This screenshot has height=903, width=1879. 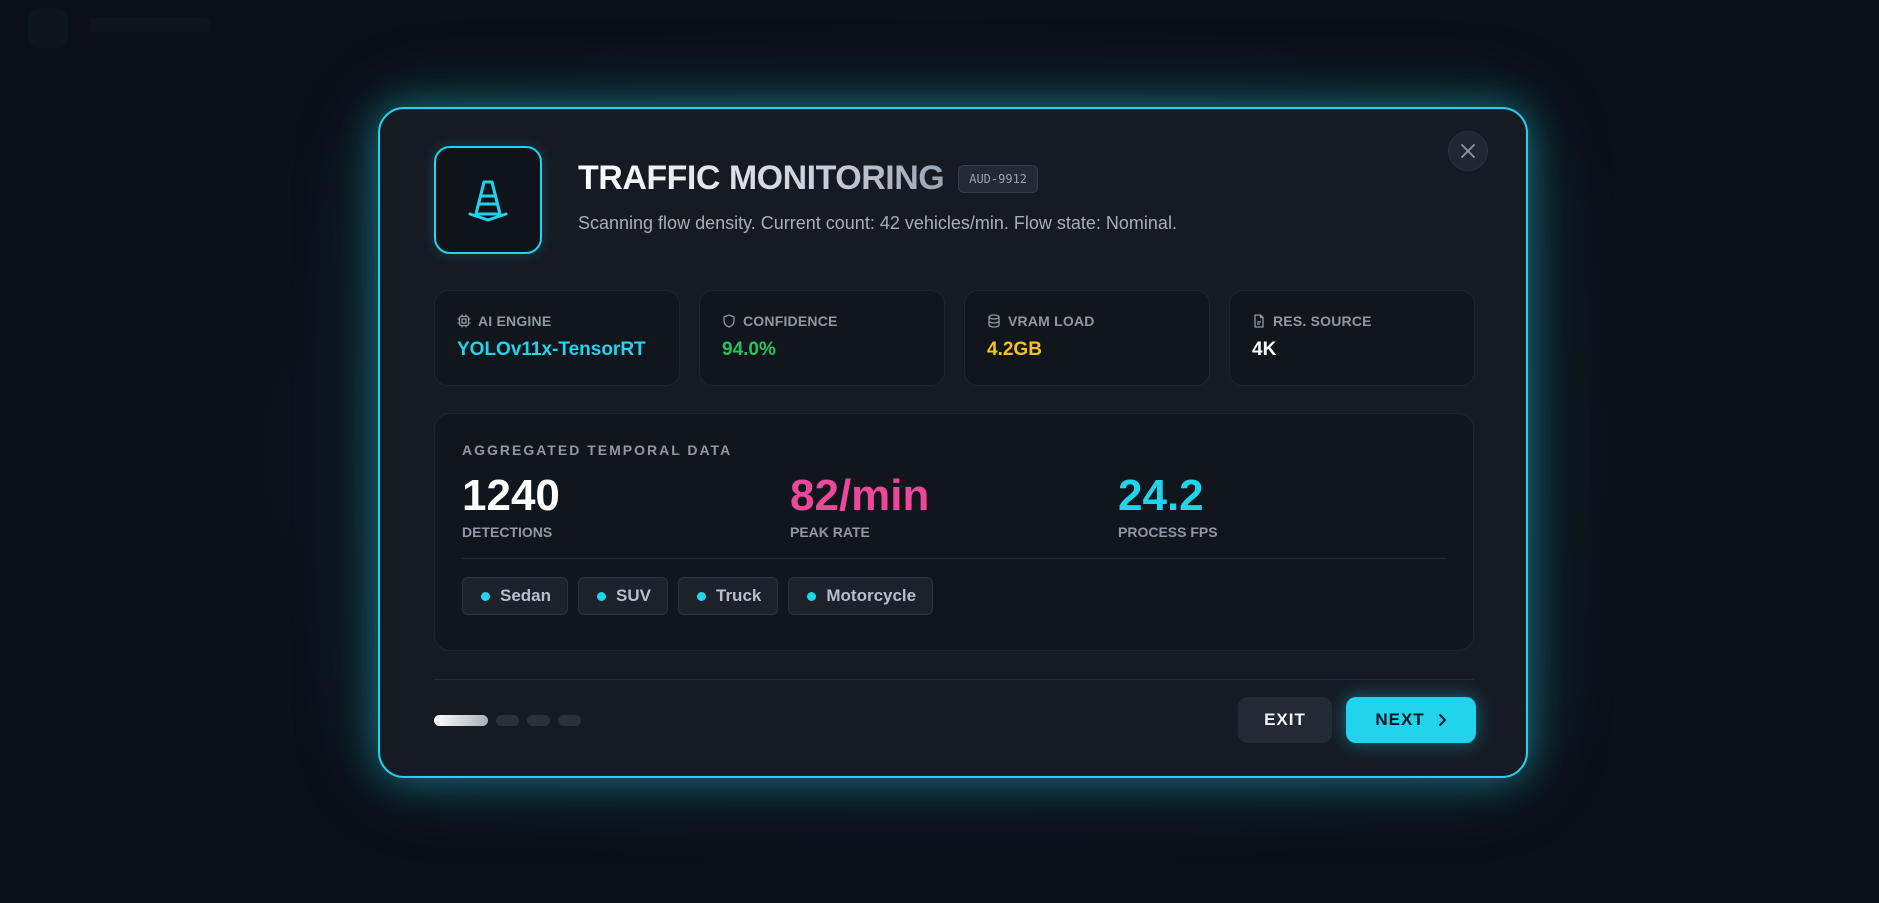 What do you see at coordinates (1264, 349) in the screenshot?
I see `stat-value: 4K` at bounding box center [1264, 349].